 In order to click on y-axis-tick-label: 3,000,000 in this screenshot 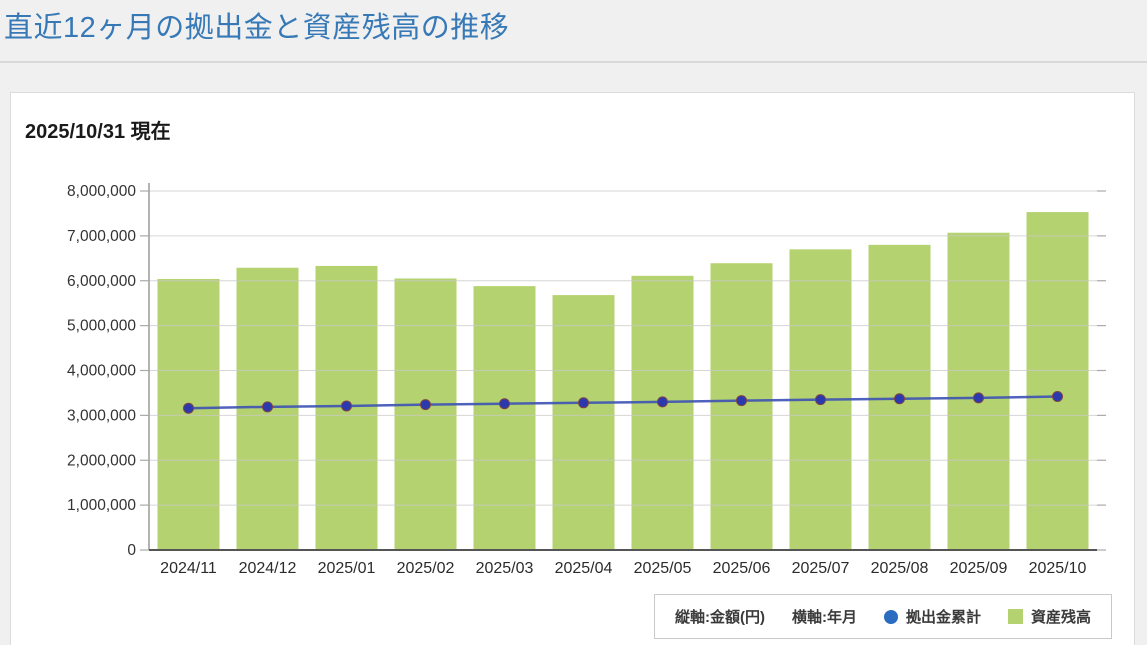, I will do `click(101, 415)`.